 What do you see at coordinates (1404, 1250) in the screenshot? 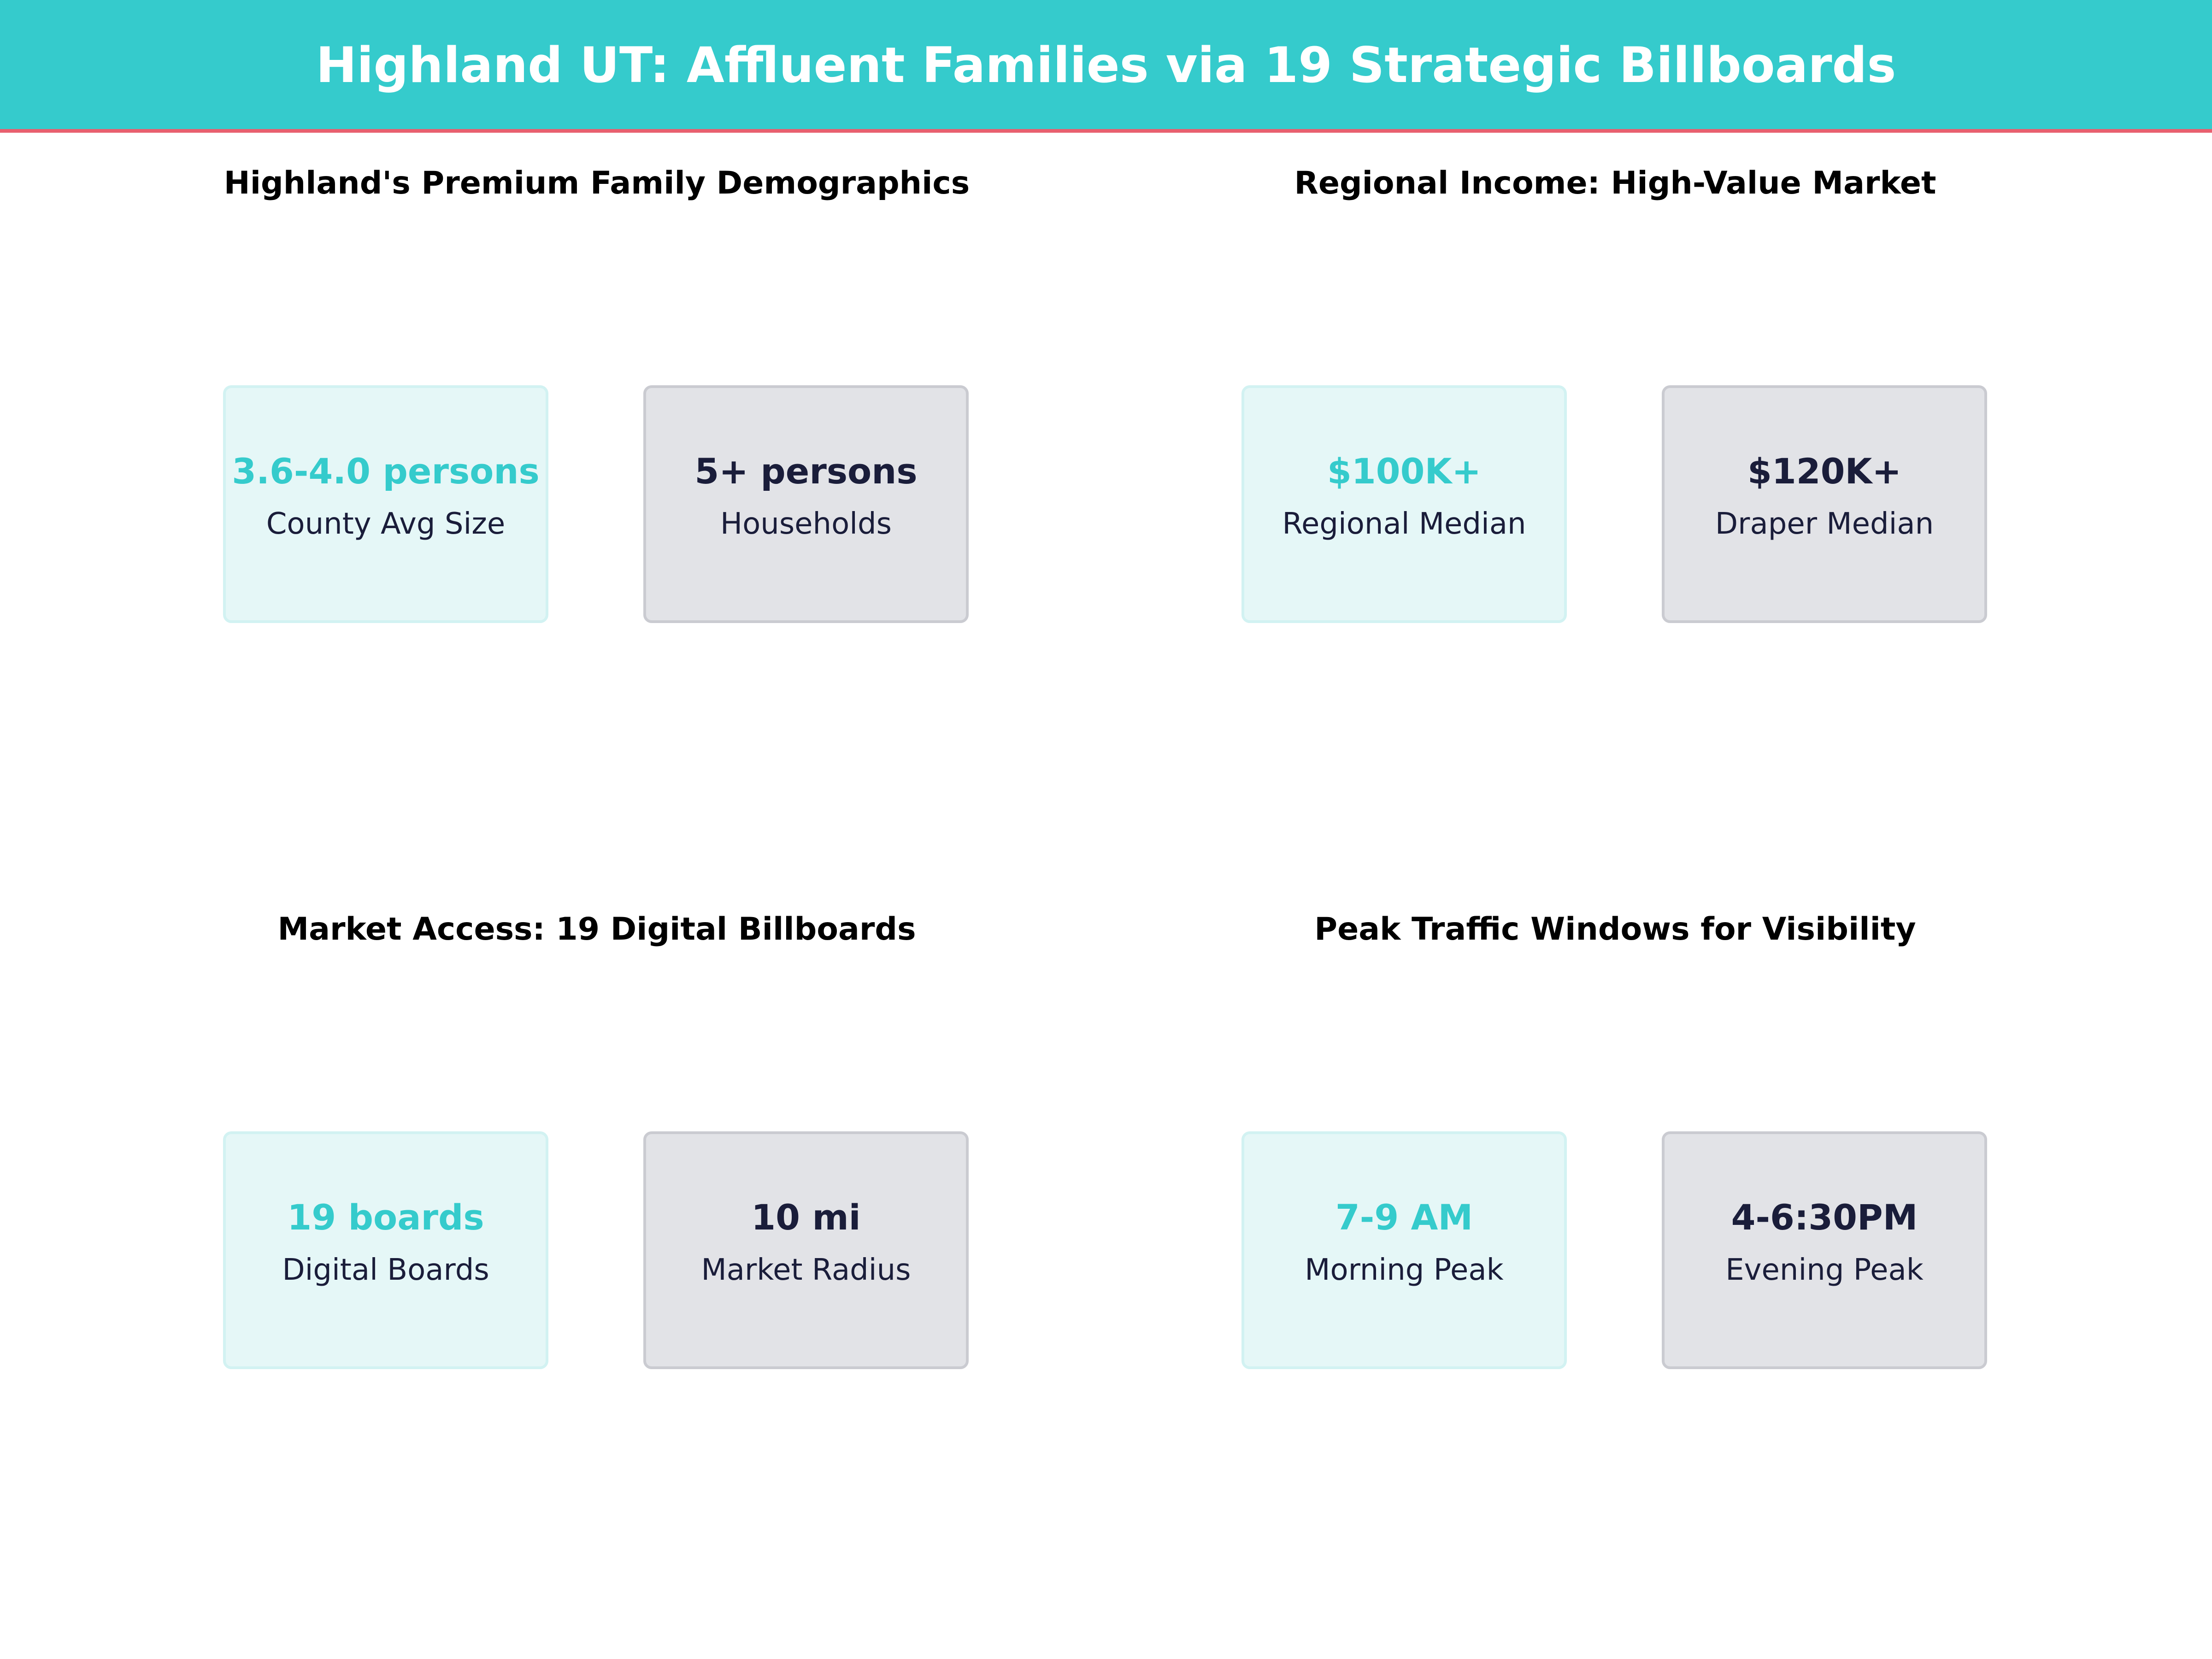
I see `stat-card-morning-peak: 7-9 AM Morning Peak` at bounding box center [1404, 1250].